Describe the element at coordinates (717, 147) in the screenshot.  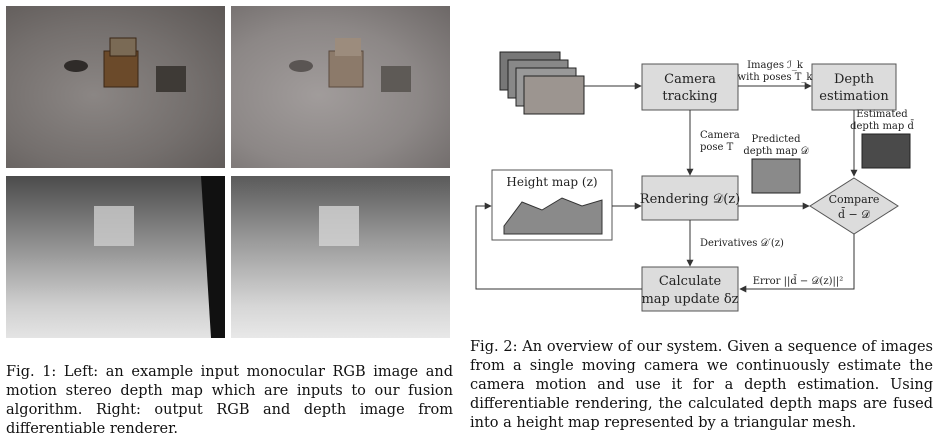
I see `camera-pose-label-2: pose T` at that location.